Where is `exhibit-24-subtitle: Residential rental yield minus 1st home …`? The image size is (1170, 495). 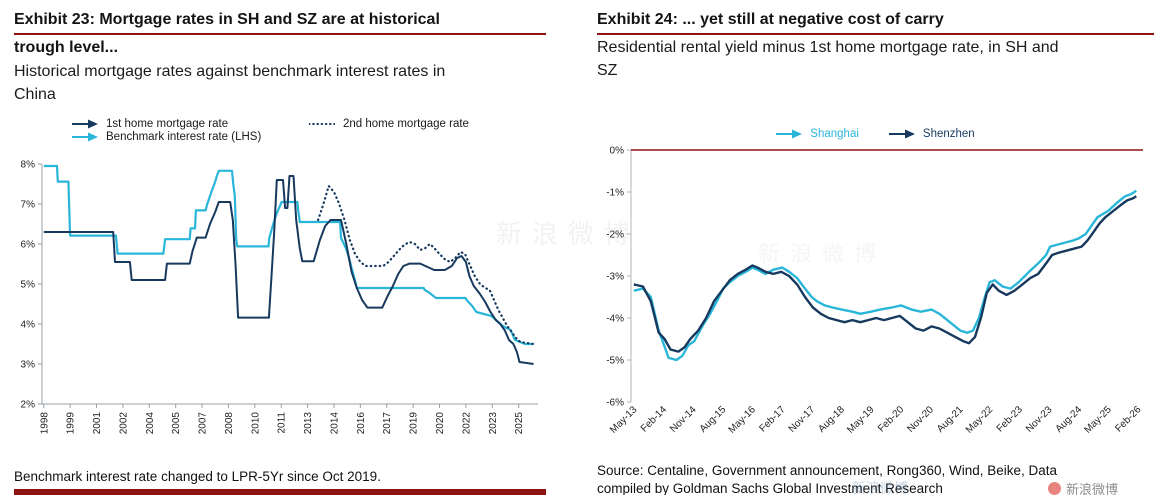
exhibit-24-subtitle: Residential rental yield minus 1st home … is located at coordinates (875, 59).